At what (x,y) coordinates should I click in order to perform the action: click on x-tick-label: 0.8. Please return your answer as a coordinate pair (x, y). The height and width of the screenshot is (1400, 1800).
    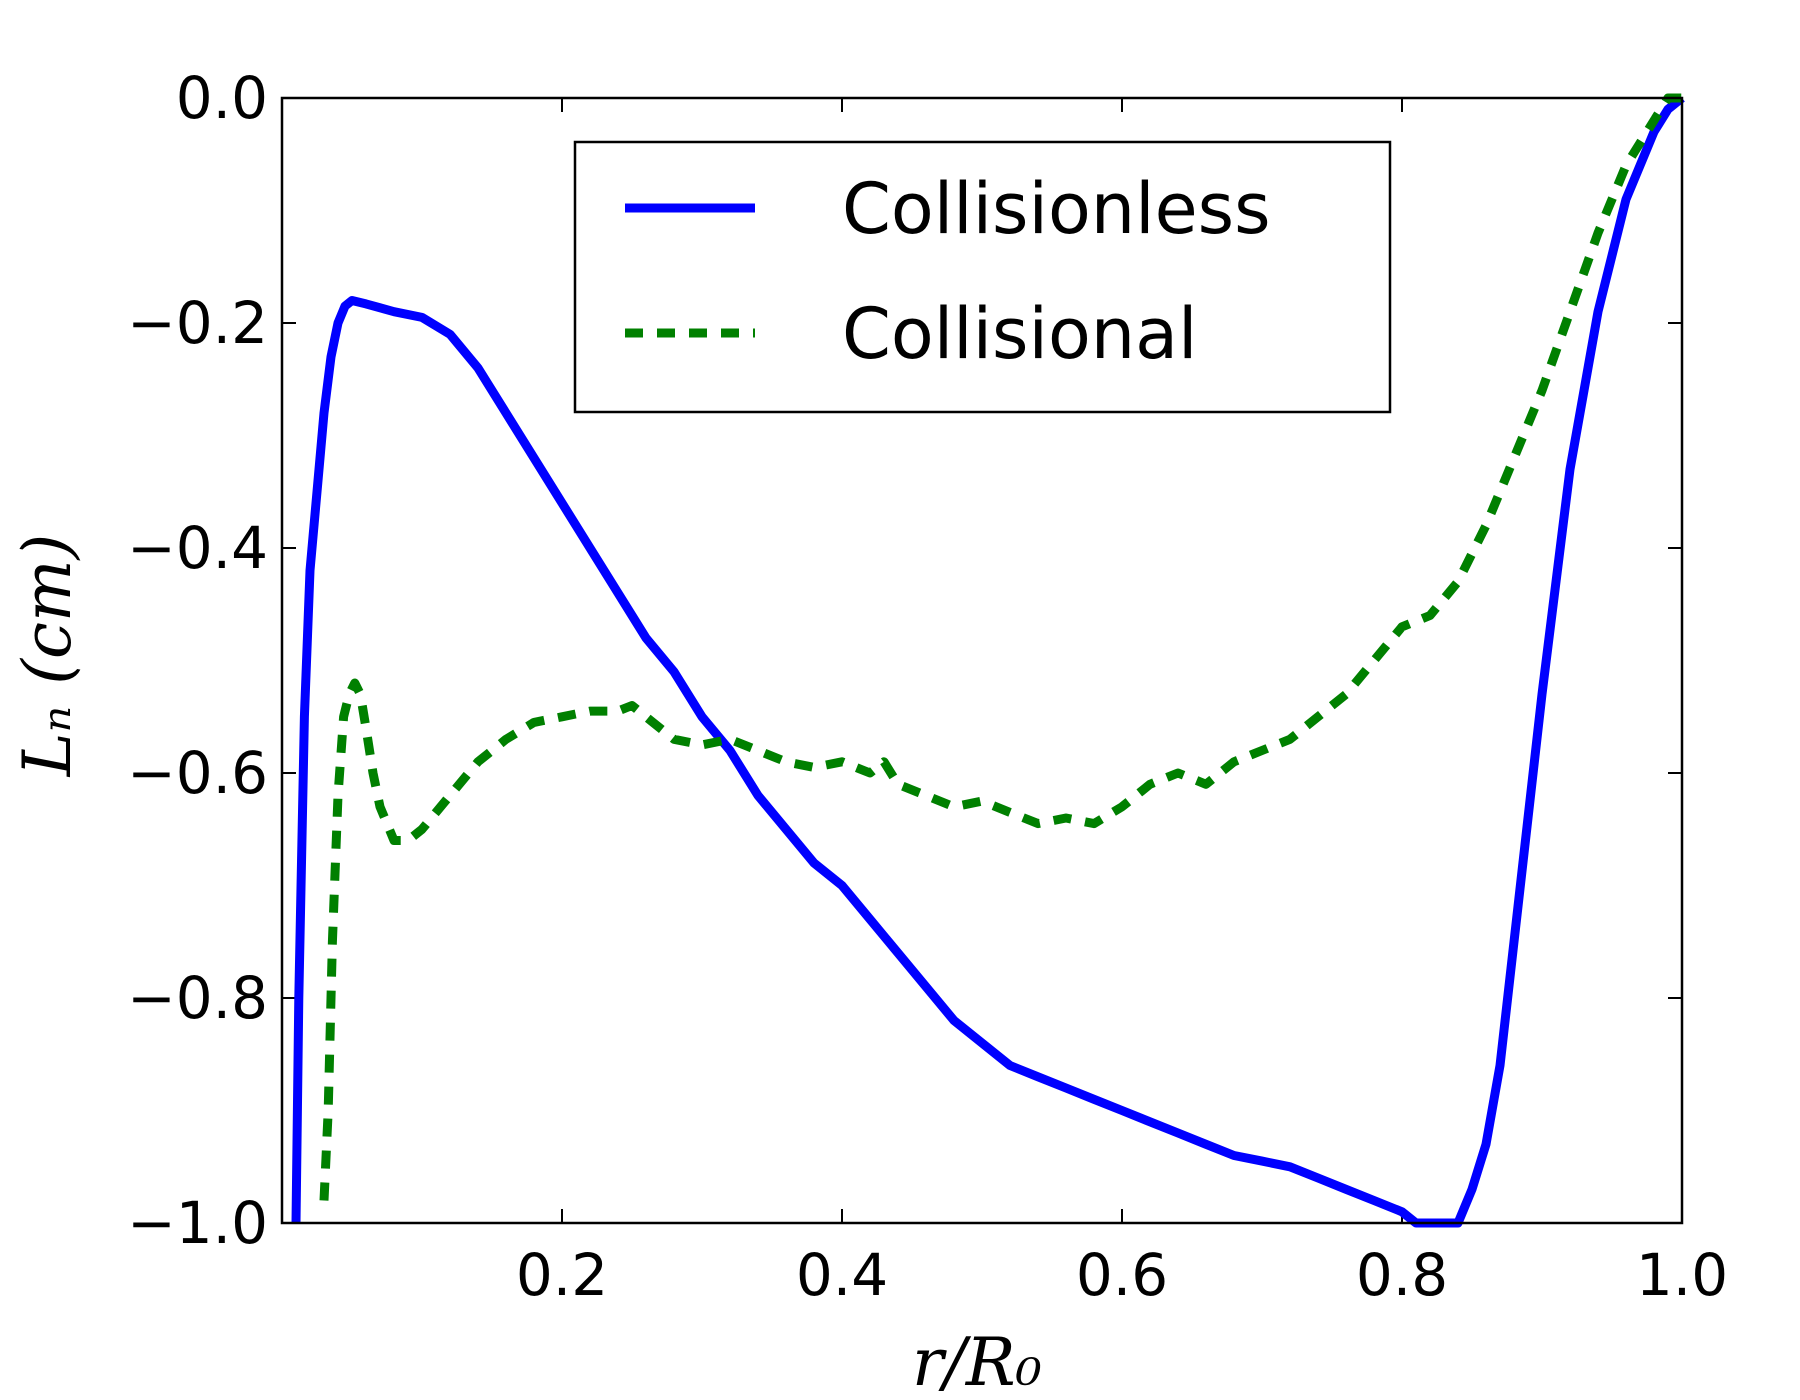
    Looking at the image, I should click on (1402, 1275).